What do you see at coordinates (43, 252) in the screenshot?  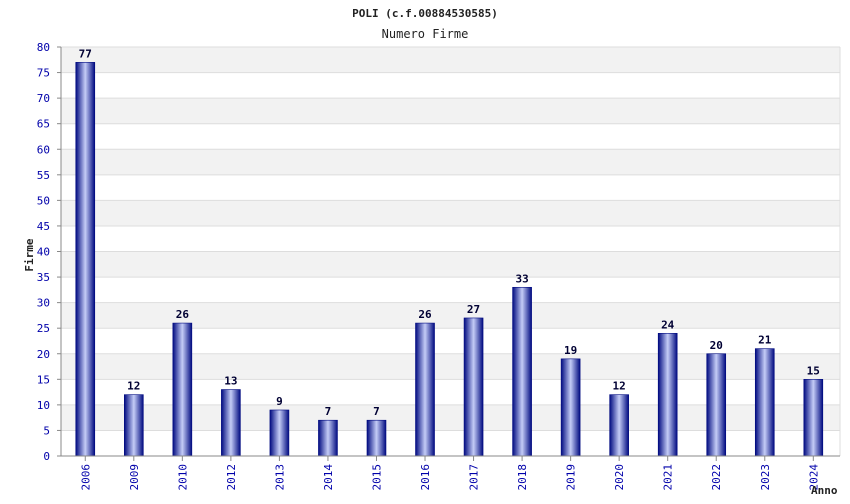 I see `y-tick-label: 40` at bounding box center [43, 252].